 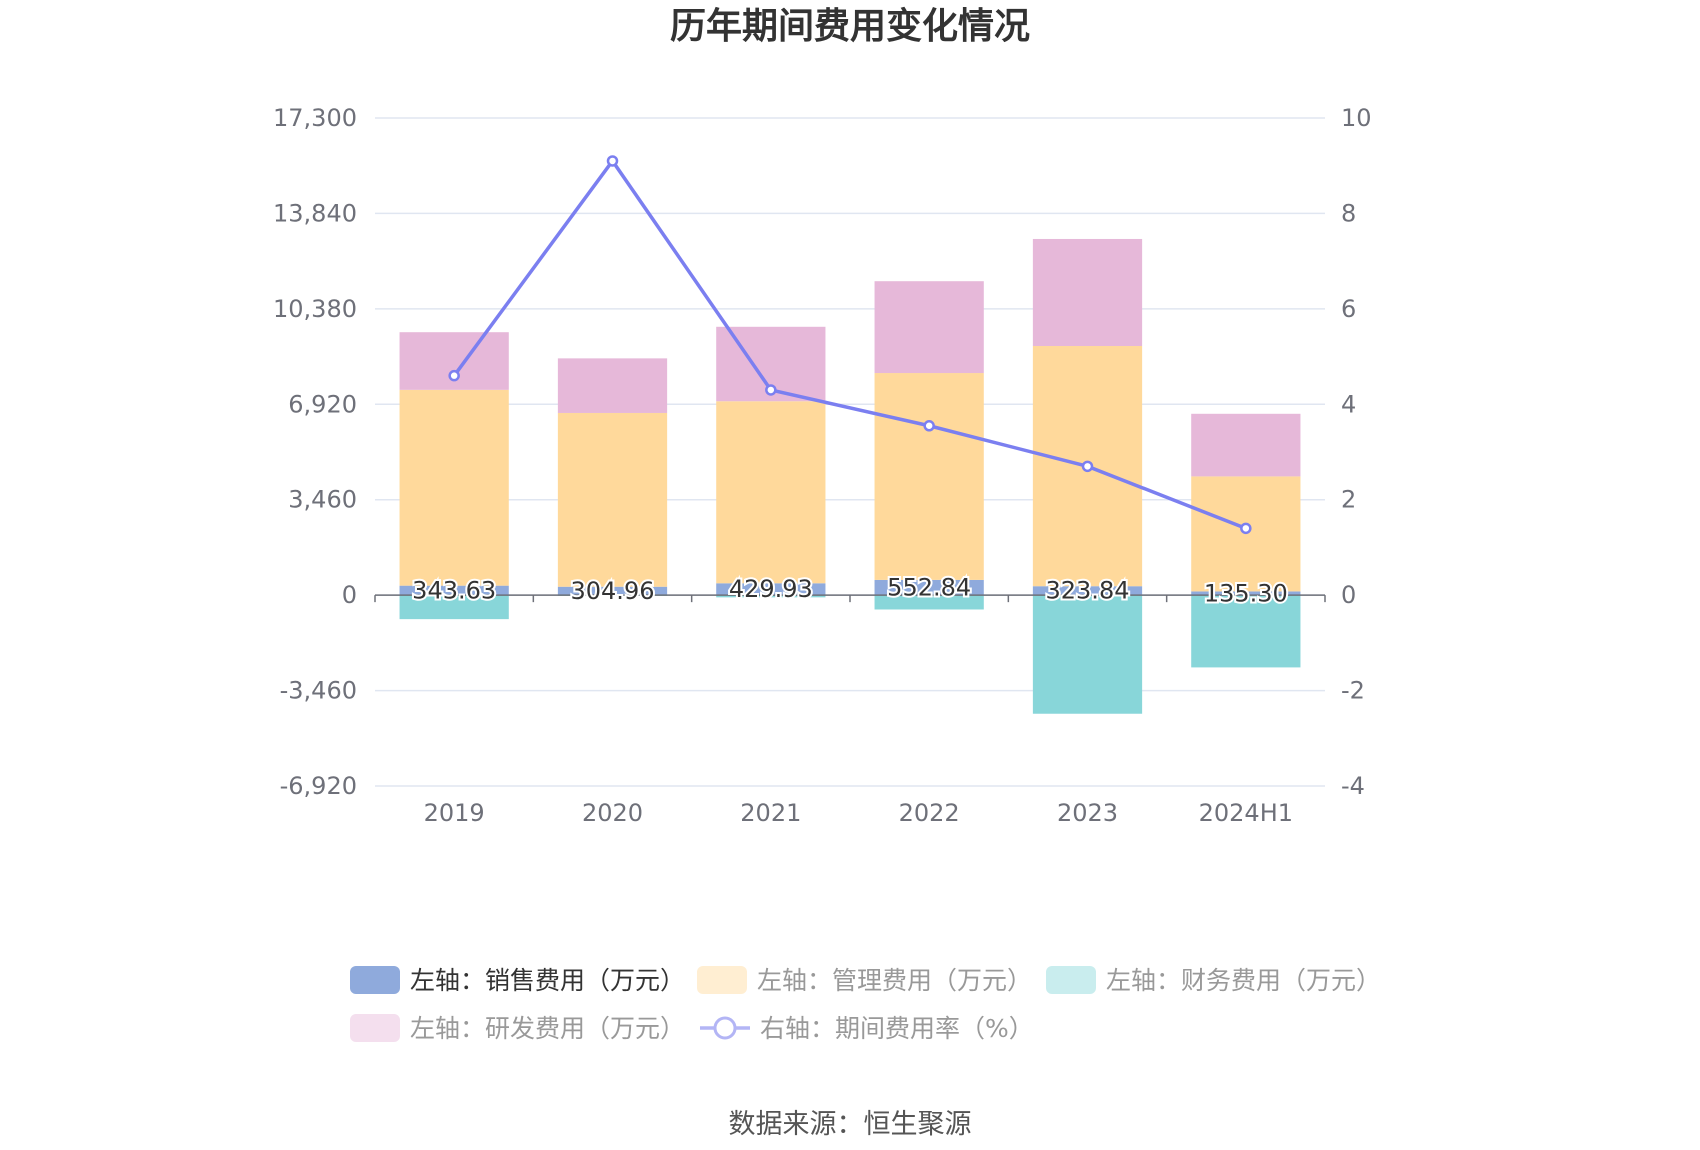 I want to click on data-label: 343.63, so click(x=454, y=590).